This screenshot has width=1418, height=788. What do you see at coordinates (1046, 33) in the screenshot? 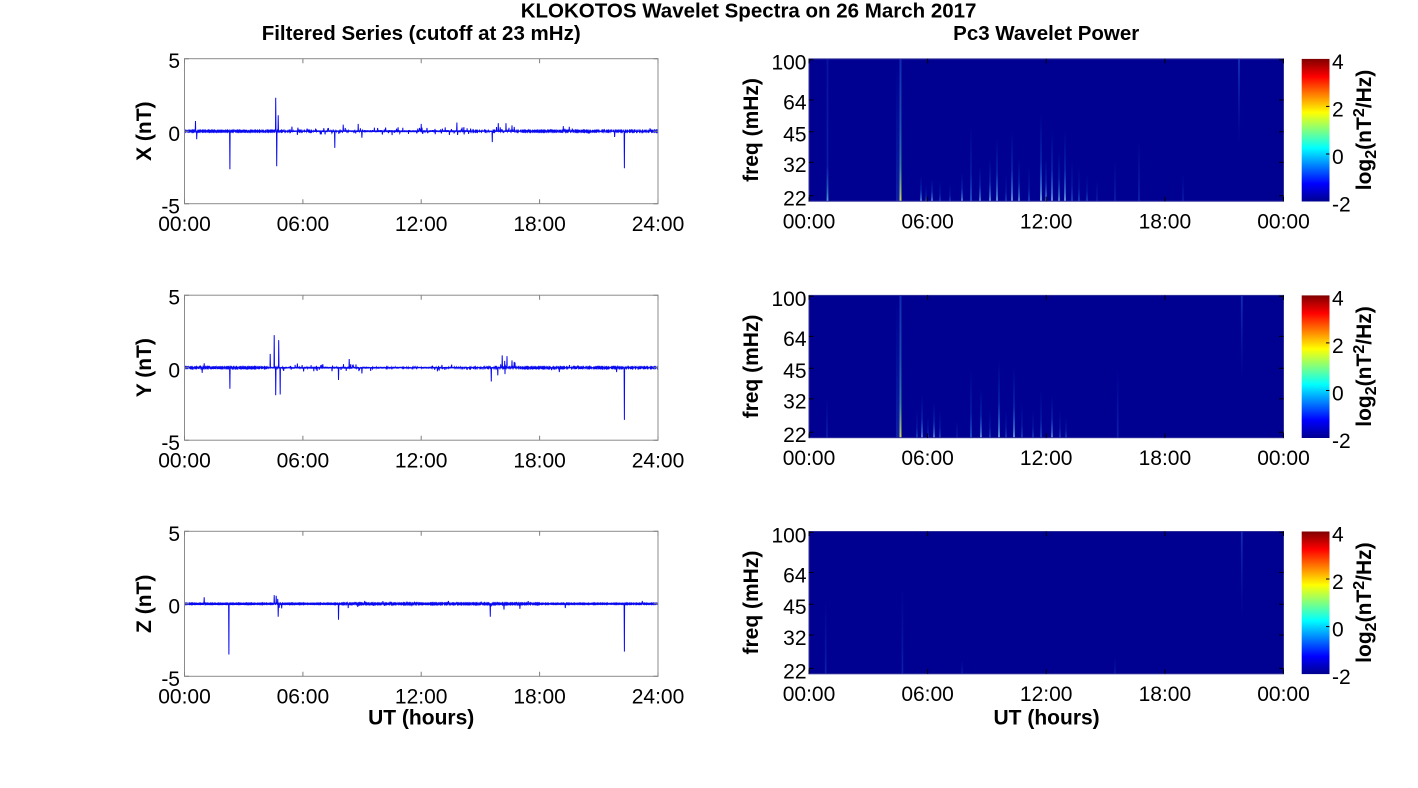
I see `svg-text: Pc3 Wavelet Power` at bounding box center [1046, 33].